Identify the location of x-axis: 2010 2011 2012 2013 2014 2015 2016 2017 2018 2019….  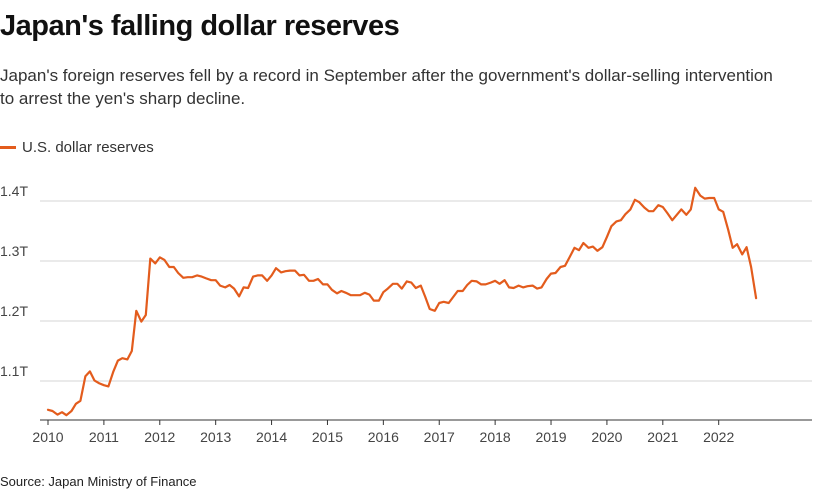
(422, 432).